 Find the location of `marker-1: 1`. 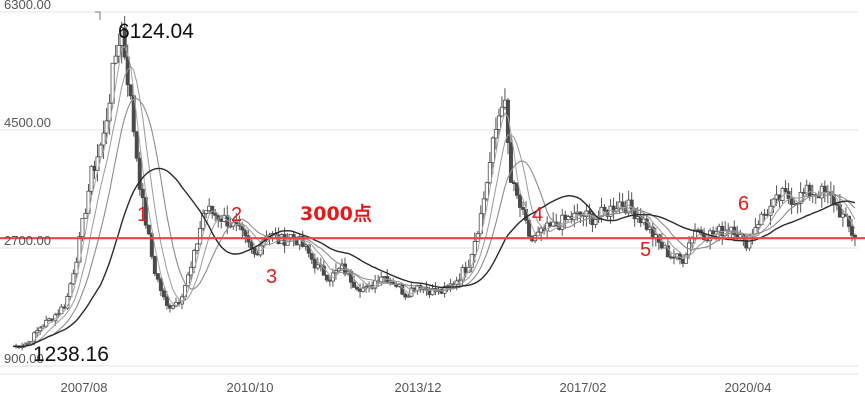

marker-1: 1 is located at coordinates (142, 215).